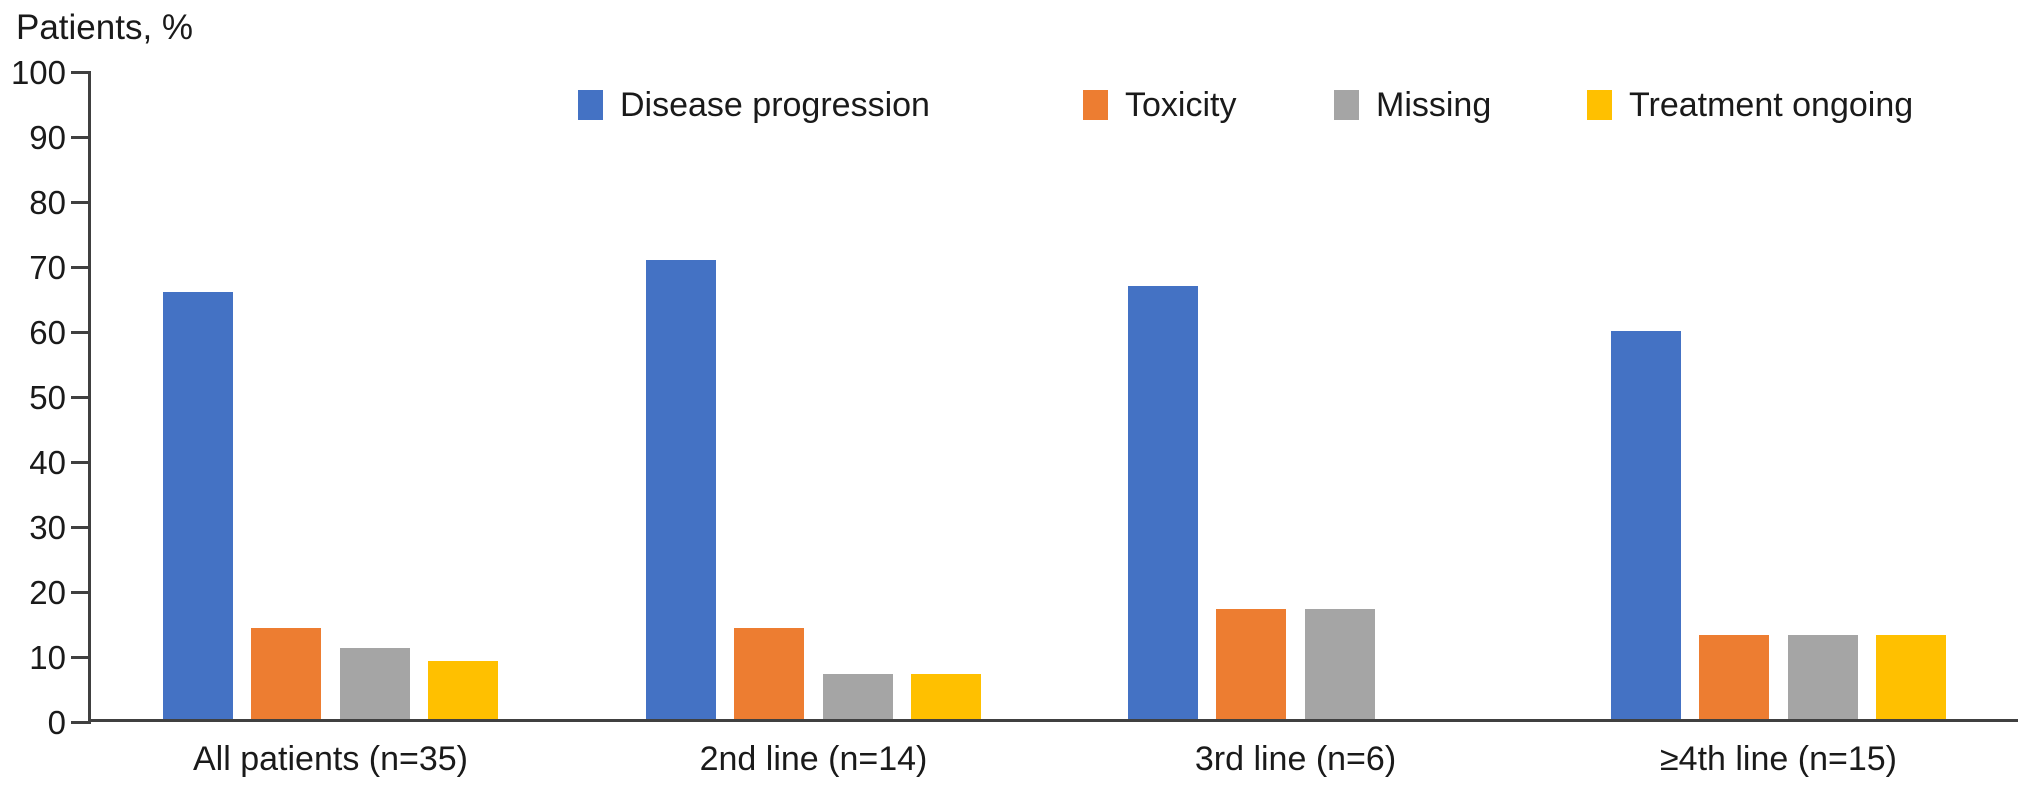  I want to click on y-tick-label-40: 40, so click(47, 462).